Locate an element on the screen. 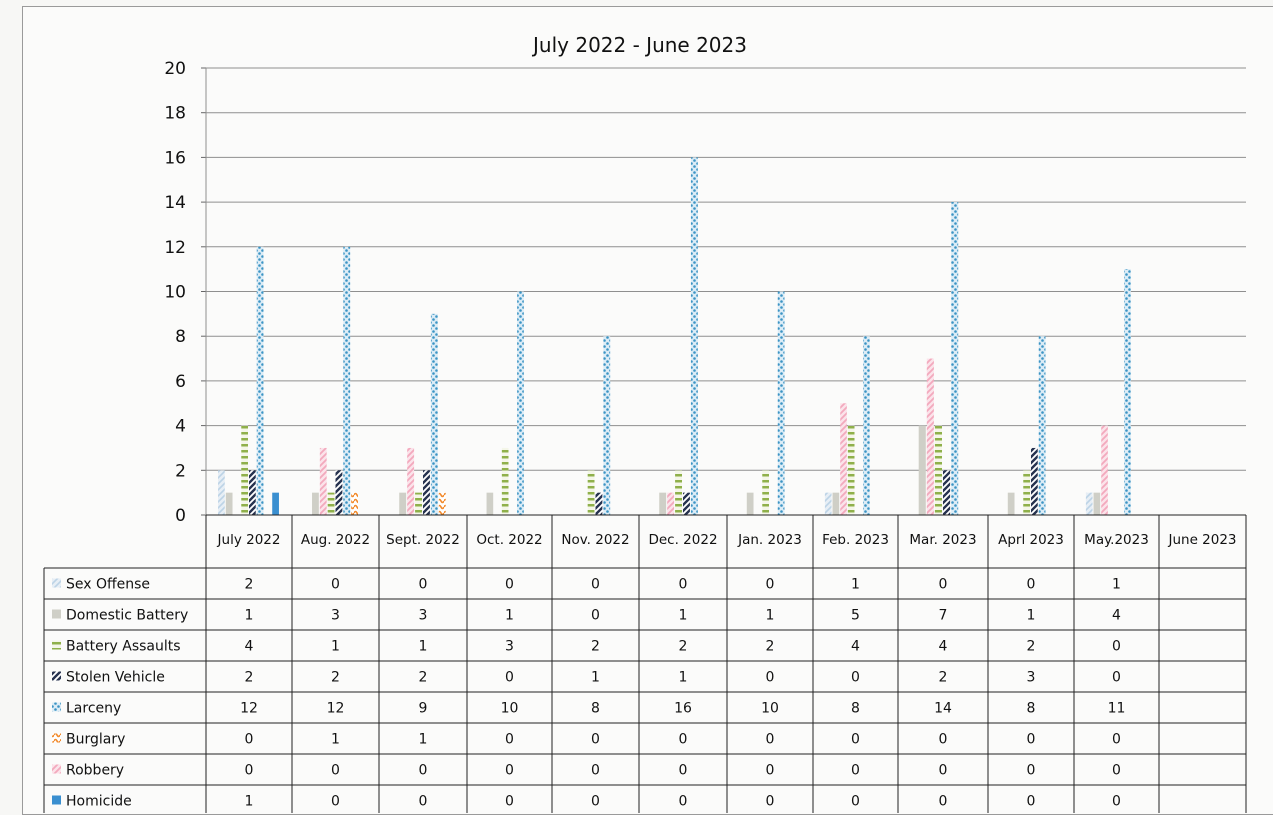 The height and width of the screenshot is (815, 1273). x-tick-label: Sept. 2022 is located at coordinates (423, 540).